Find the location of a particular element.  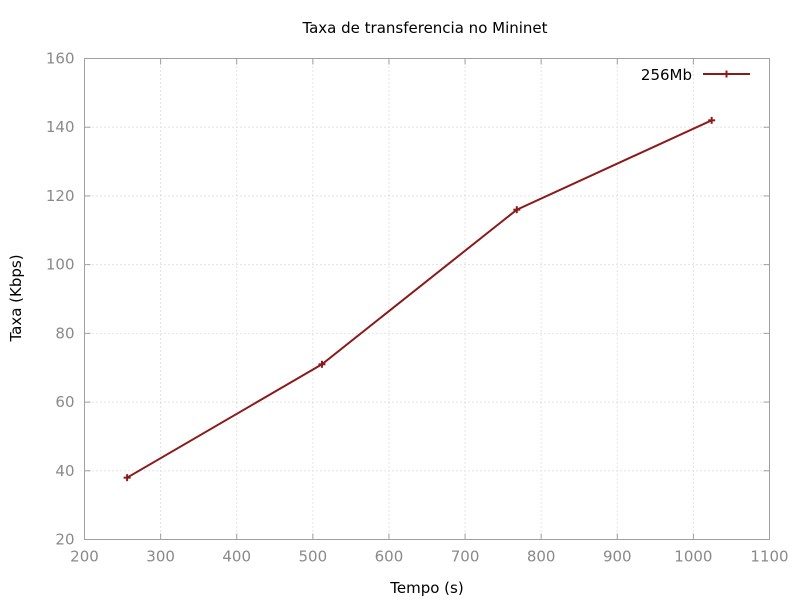

x-tick-label: 600 is located at coordinates (389, 557).